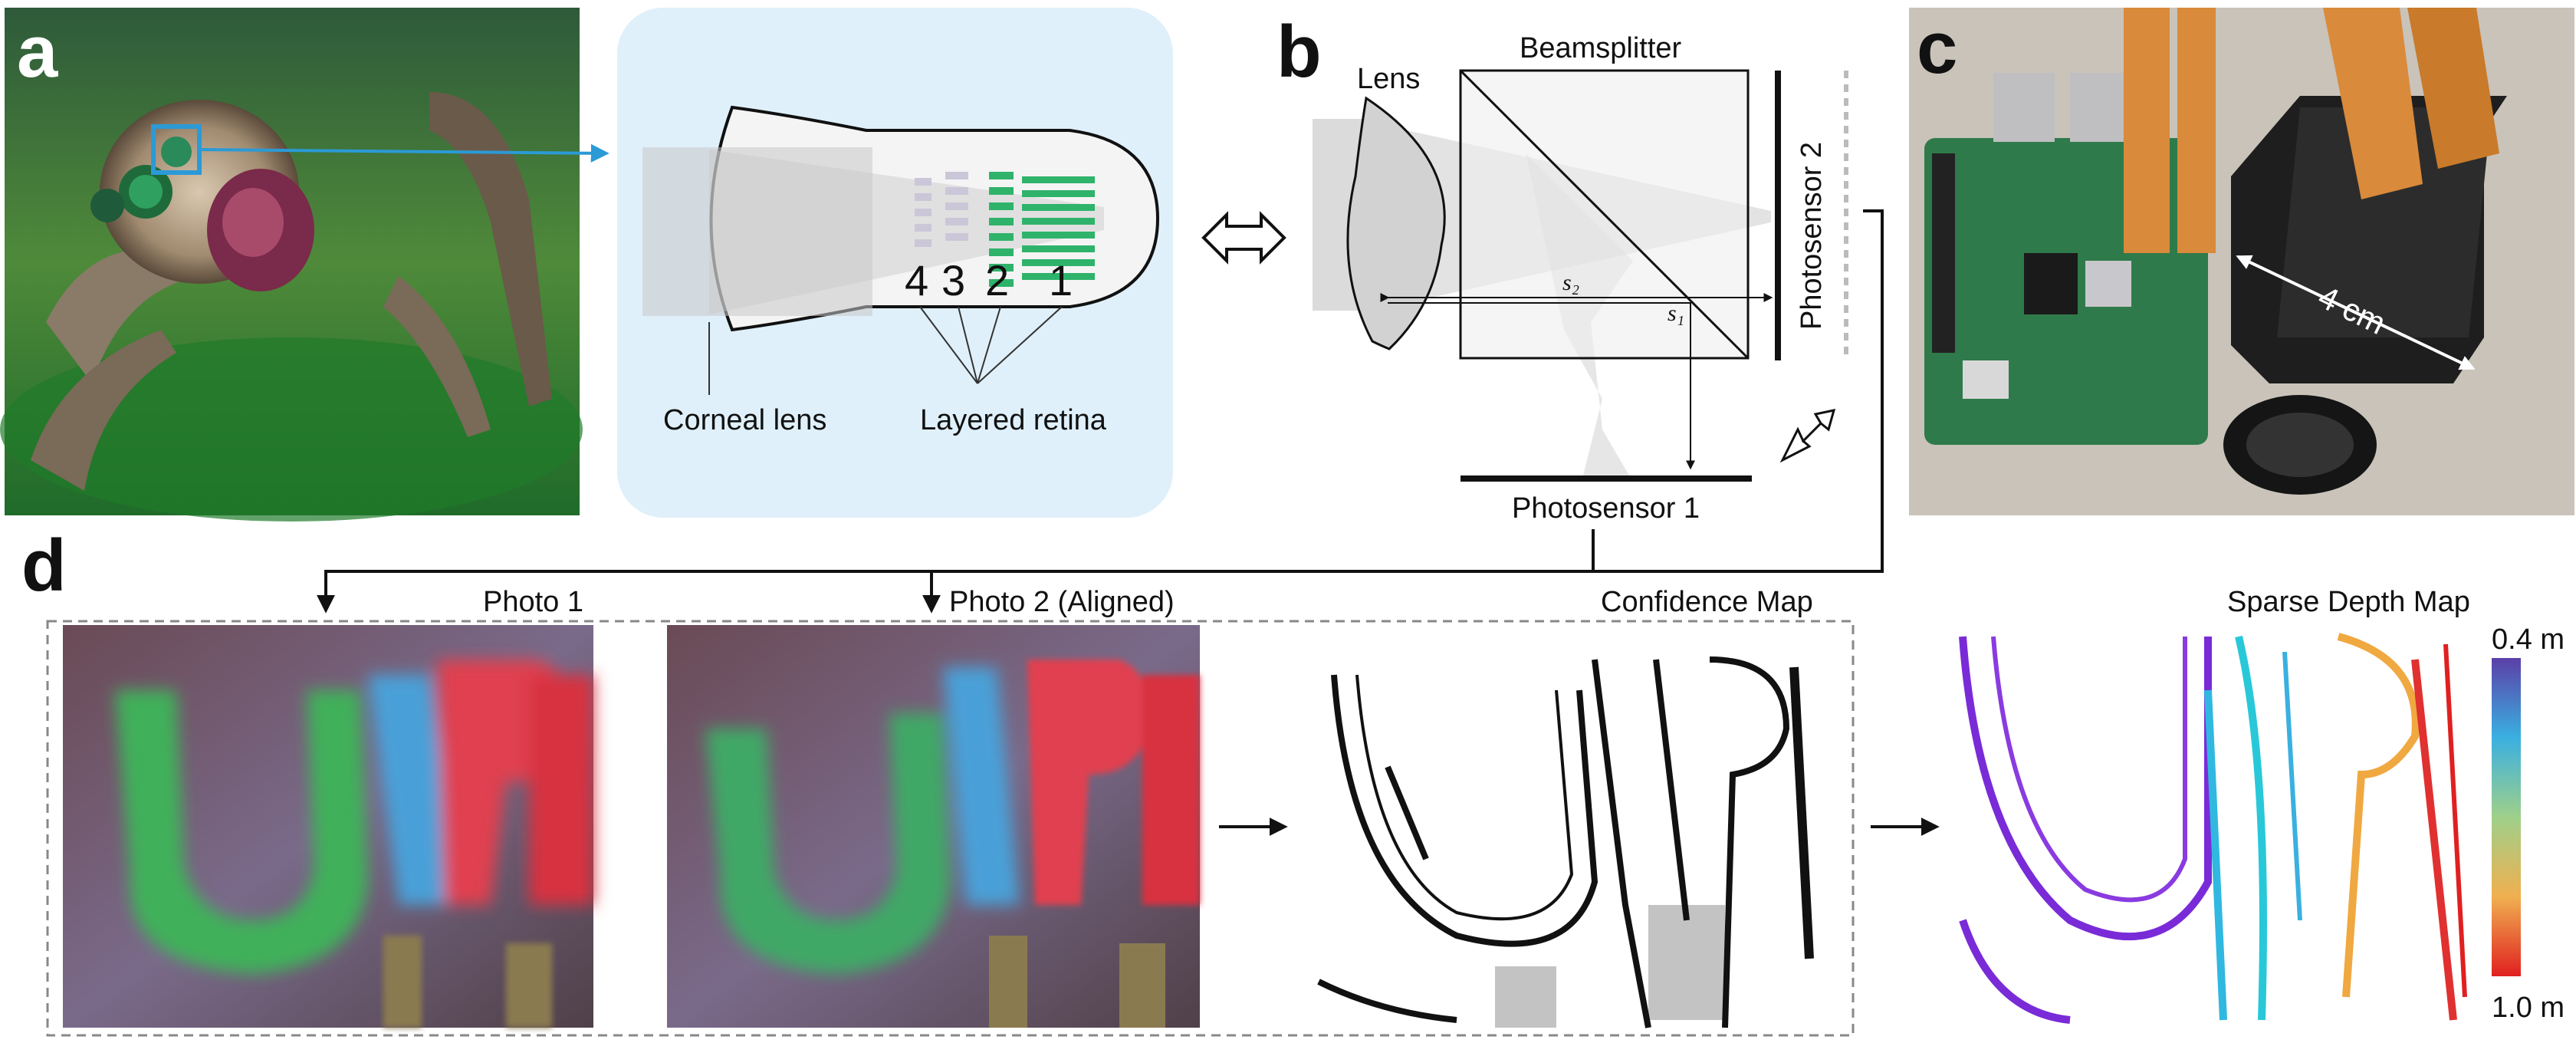  I want to click on panel-letter-c: c, so click(1937, 48).